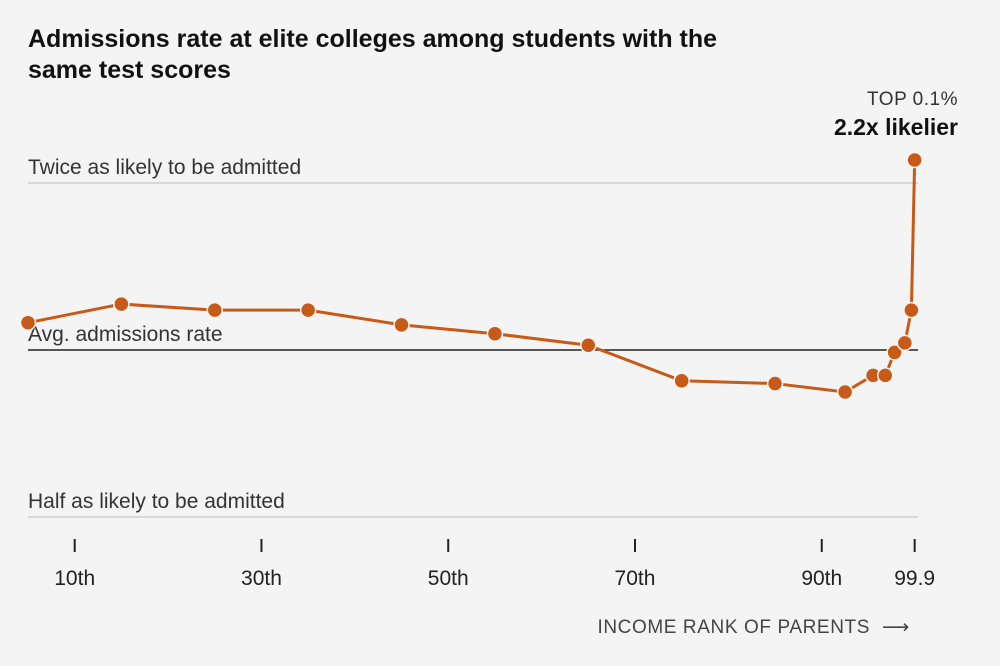 The height and width of the screenshot is (666, 1000). What do you see at coordinates (733, 627) in the screenshot?
I see `x-axis-title: INCOME RANK OF PARENTS` at bounding box center [733, 627].